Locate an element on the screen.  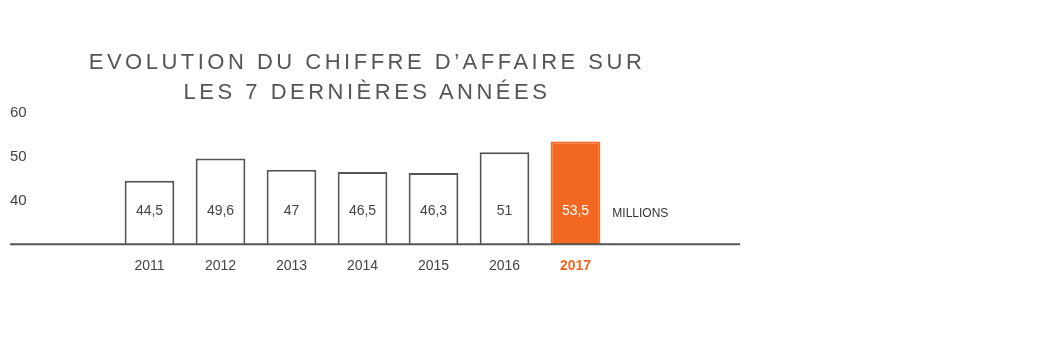
chart-title: EVOLUTION DU CHIFFRE D’AFFAIRE SUR LES 7 DERNIÈRES ANNÉES is located at coordinates (367, 77).